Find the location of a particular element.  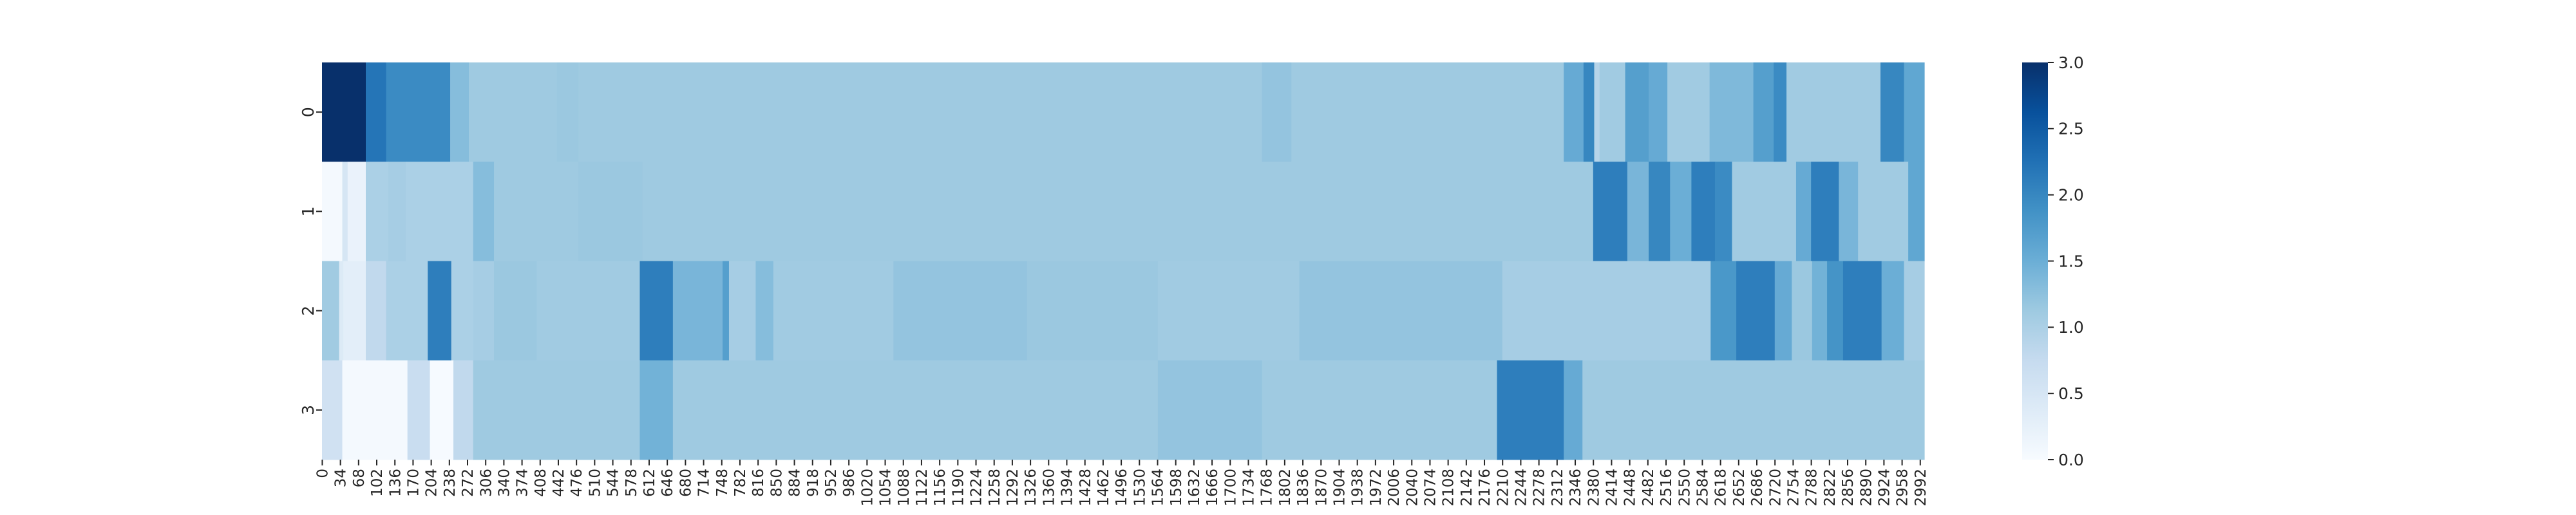

x-tick-label: 918 is located at coordinates (813, 483).